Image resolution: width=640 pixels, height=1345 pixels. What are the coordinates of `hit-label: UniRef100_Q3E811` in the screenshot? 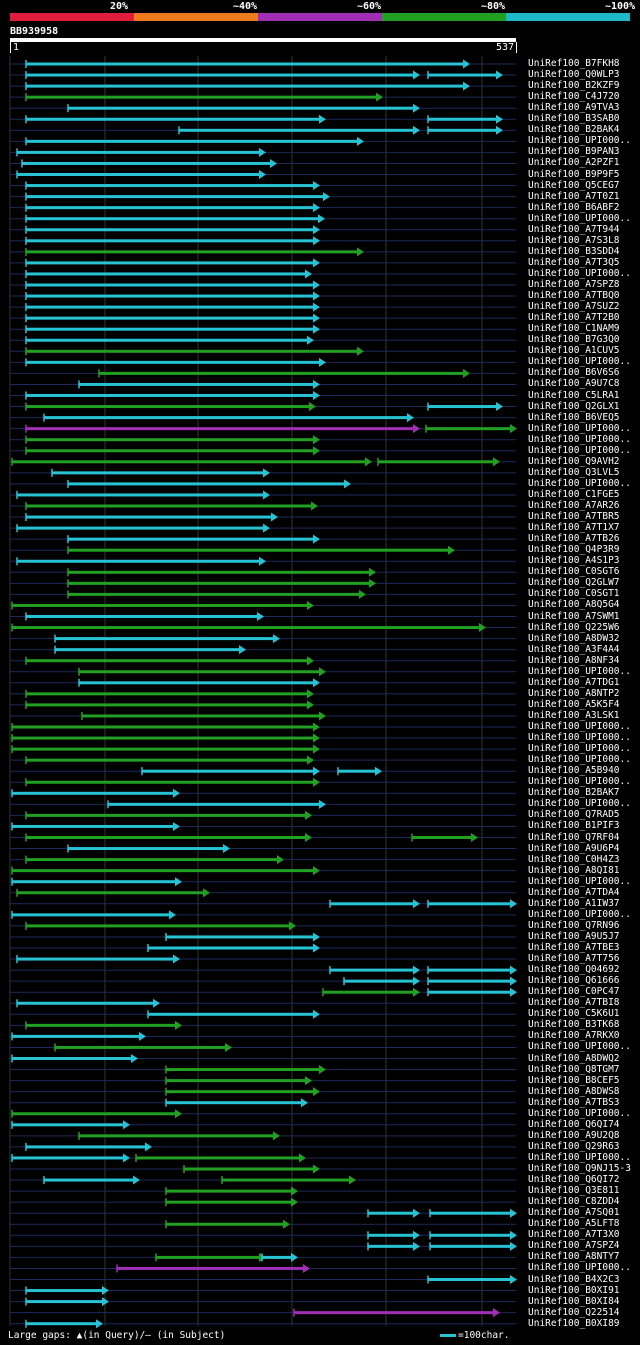 It's located at (574, 1191).